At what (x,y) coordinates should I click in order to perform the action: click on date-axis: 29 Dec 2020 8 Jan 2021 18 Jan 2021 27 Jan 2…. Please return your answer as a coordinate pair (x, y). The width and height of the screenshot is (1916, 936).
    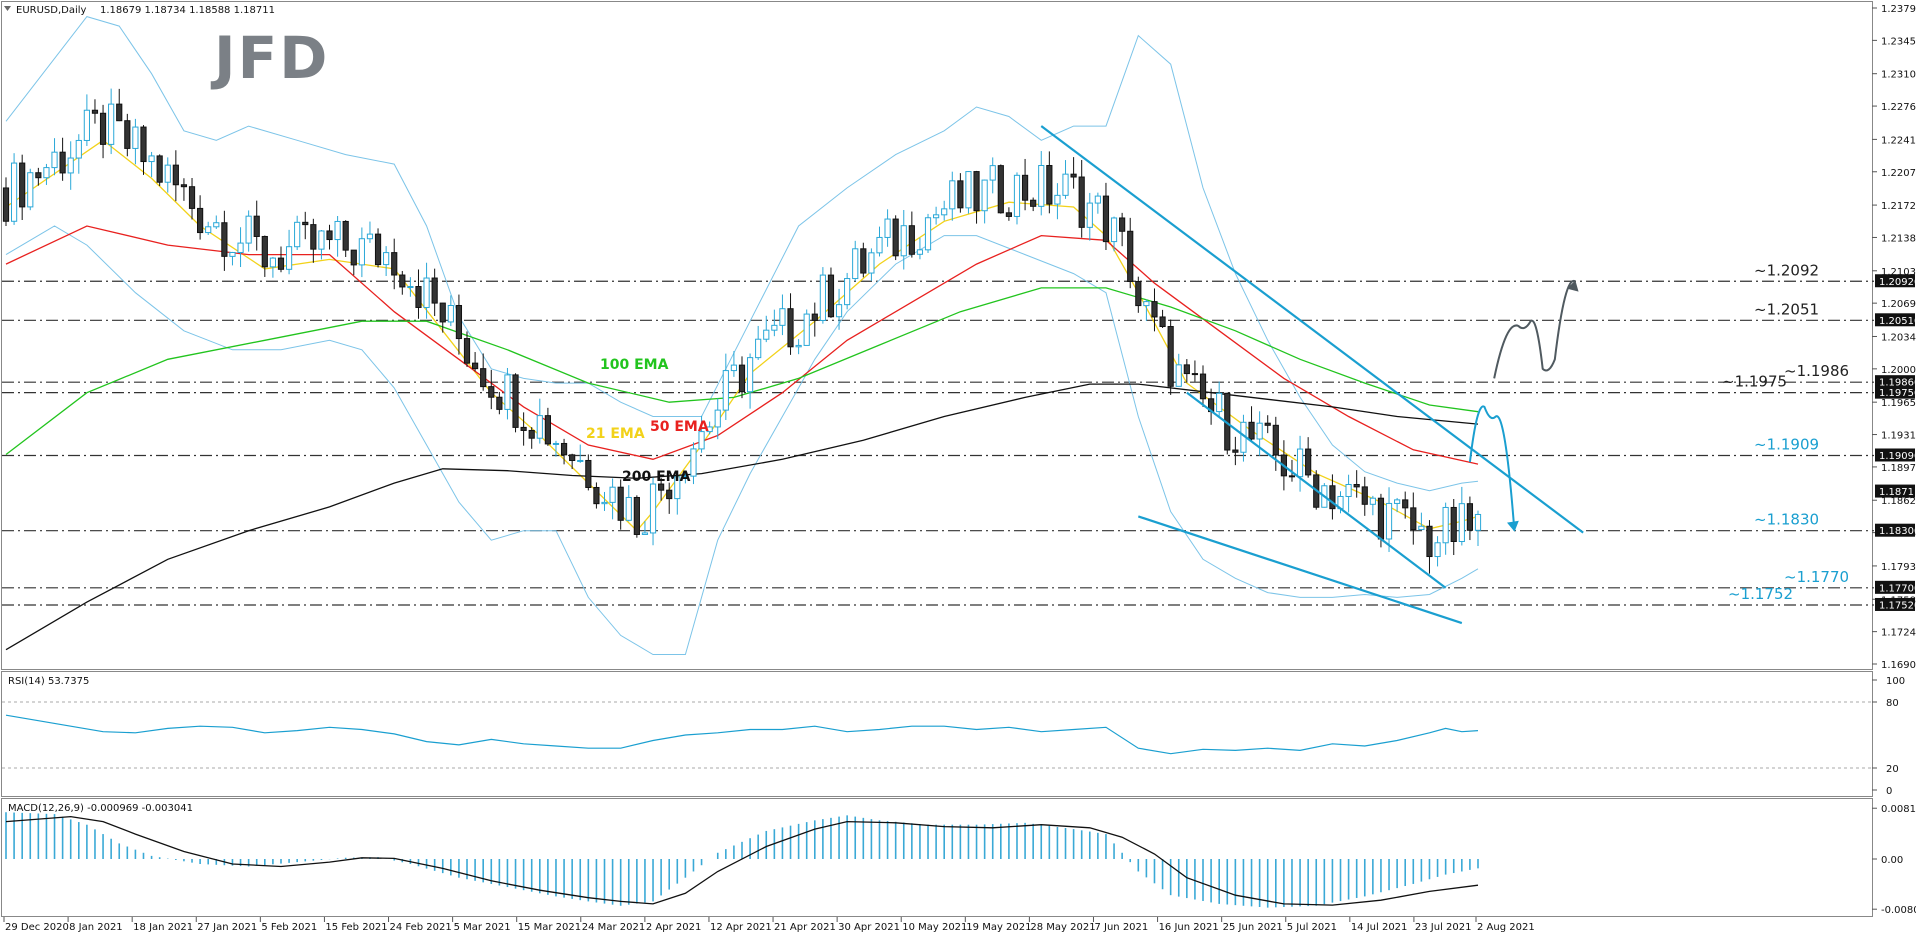
    Looking at the image, I should click on (769, 925).